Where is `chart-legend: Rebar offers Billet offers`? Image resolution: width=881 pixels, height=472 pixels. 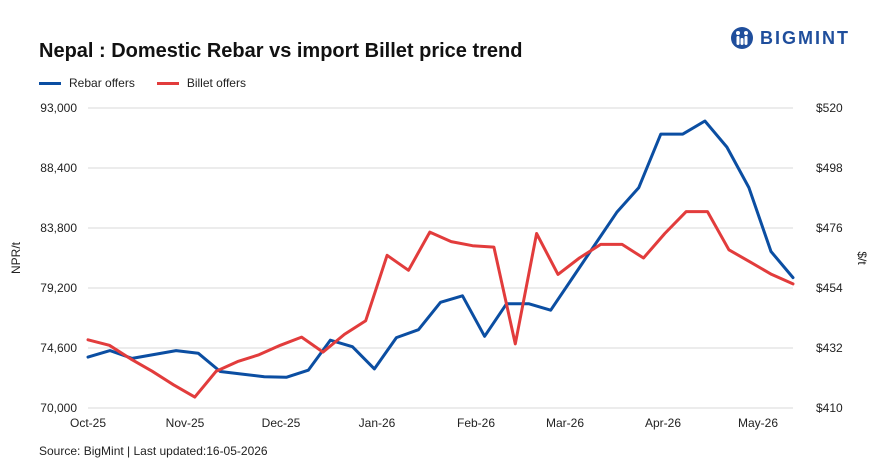
chart-legend: Rebar offers Billet offers is located at coordinates (142, 83).